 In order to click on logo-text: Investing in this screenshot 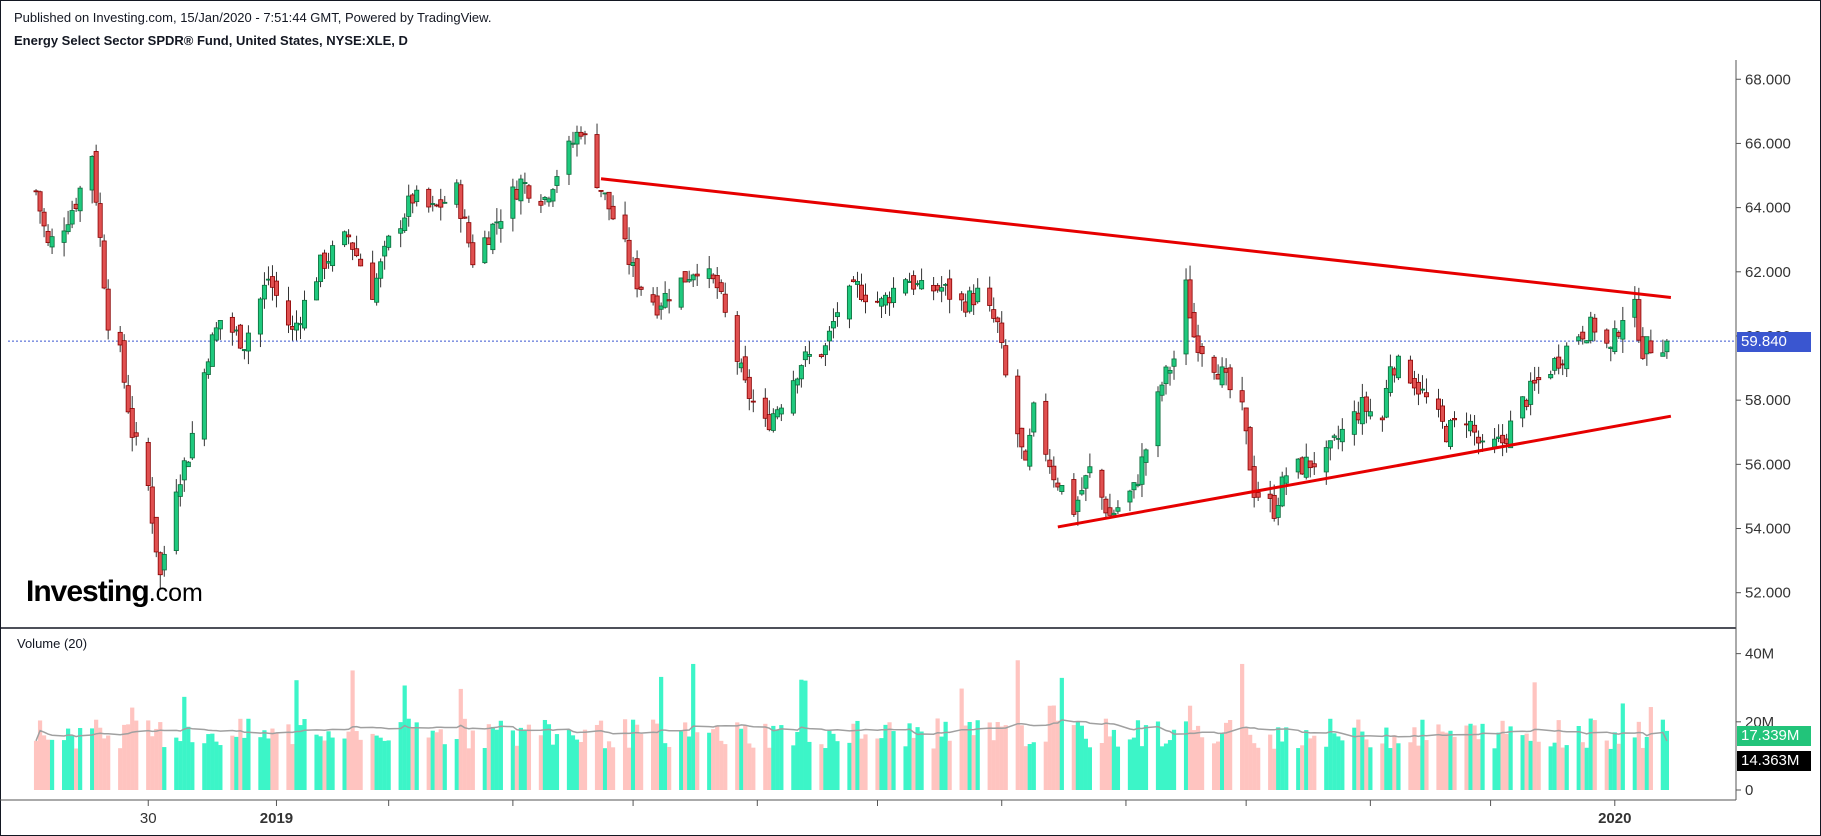, I will do `click(88, 591)`.